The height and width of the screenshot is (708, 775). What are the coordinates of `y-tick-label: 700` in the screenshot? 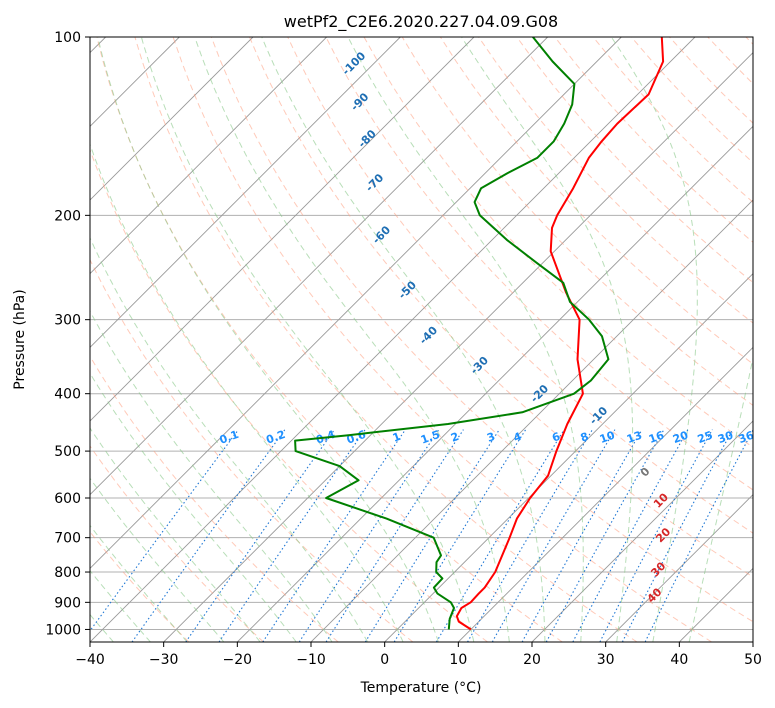 It's located at (67, 539).